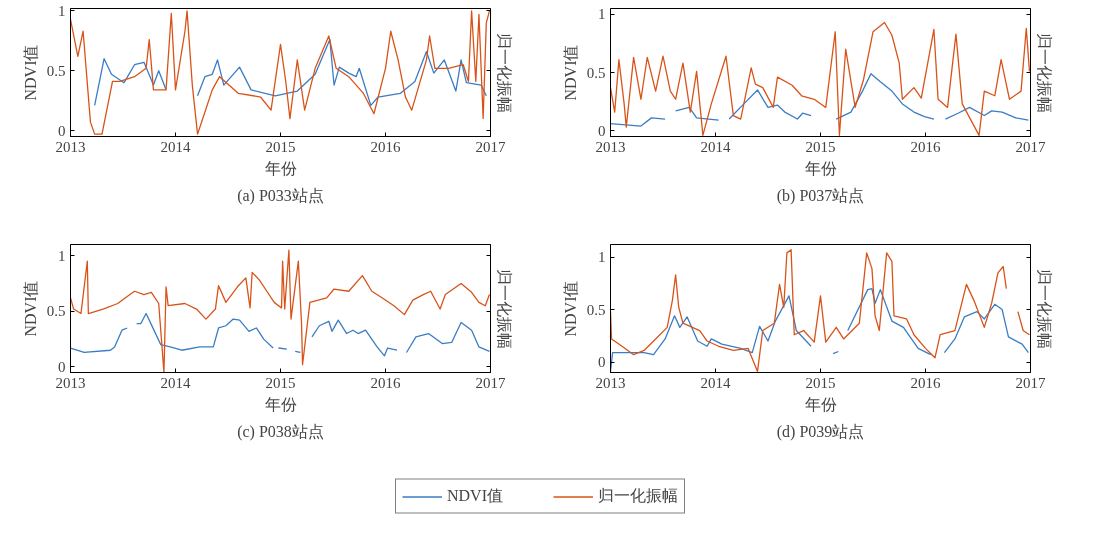  I want to click on text: (b) P037站点, so click(820, 195).